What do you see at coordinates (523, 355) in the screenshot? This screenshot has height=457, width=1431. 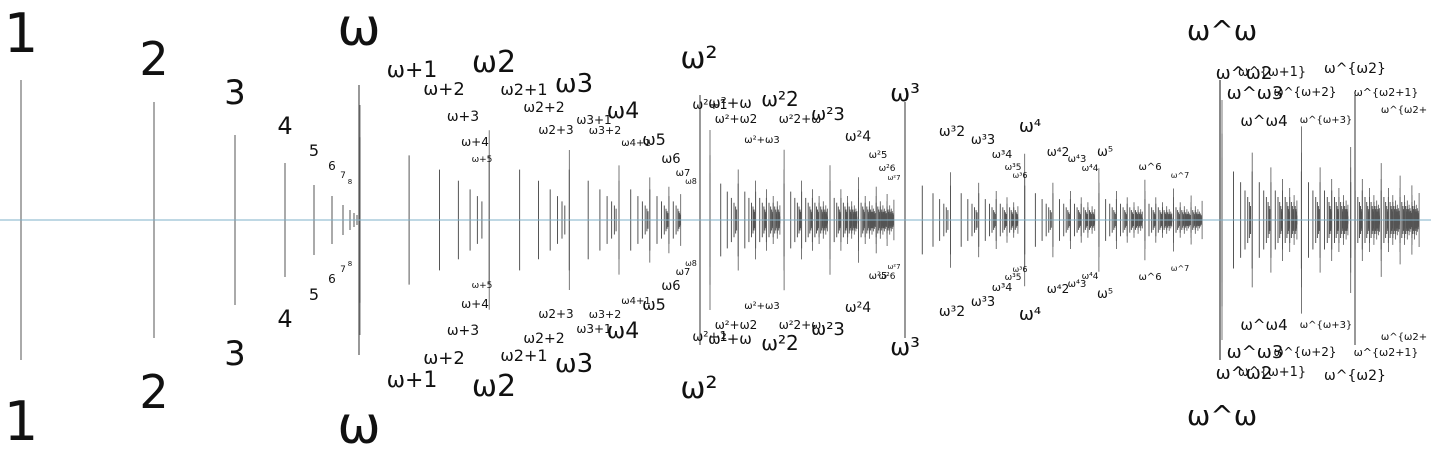 I see `label-omega-2-plus-1-bottom: ω2+1` at bounding box center [523, 355].